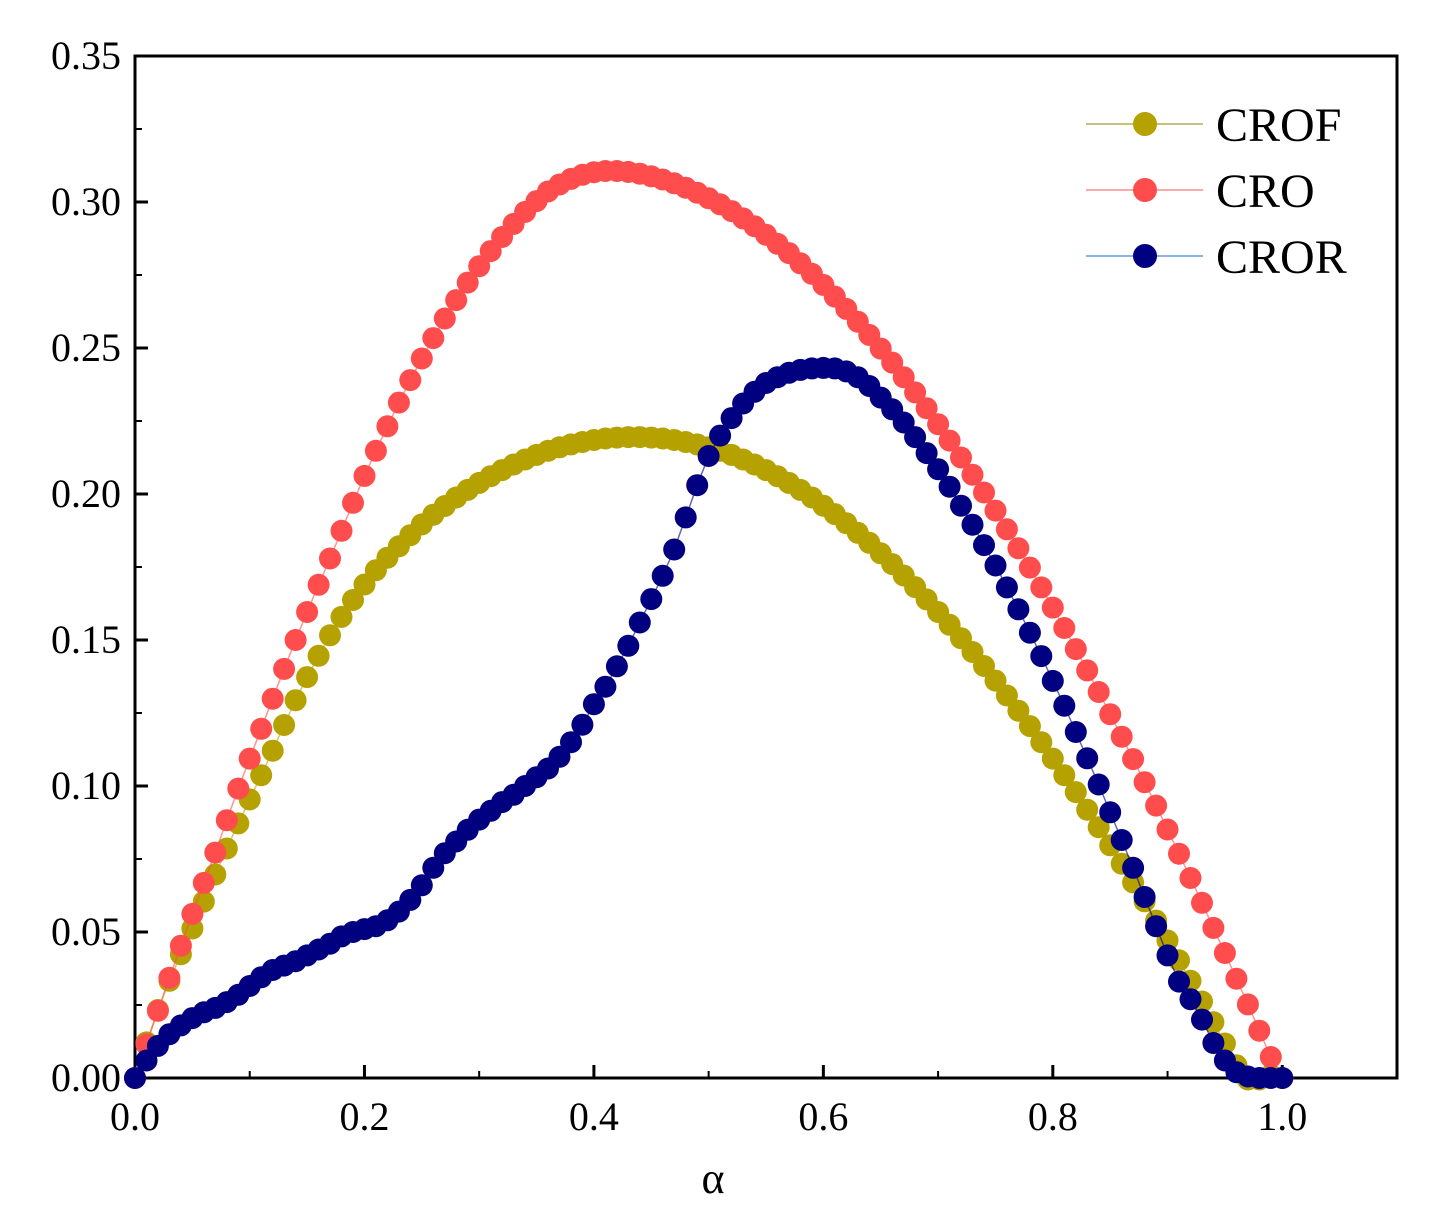  I want to click on legend-label: CROF, so click(1278, 125).